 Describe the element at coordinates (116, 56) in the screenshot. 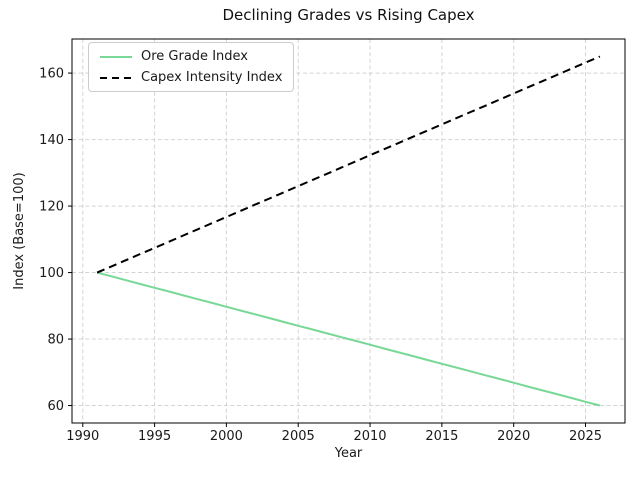

I see `legend-solid-line-sample` at that location.